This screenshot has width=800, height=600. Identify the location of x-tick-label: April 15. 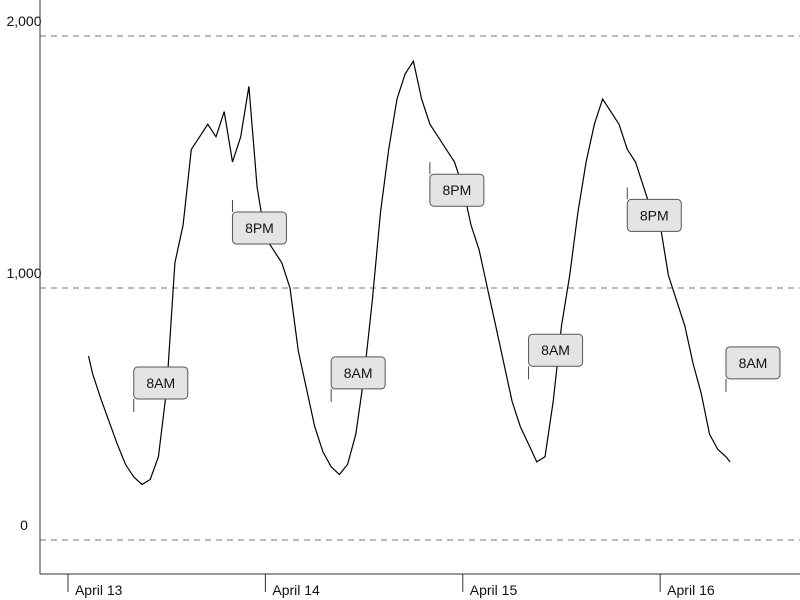
(494, 590).